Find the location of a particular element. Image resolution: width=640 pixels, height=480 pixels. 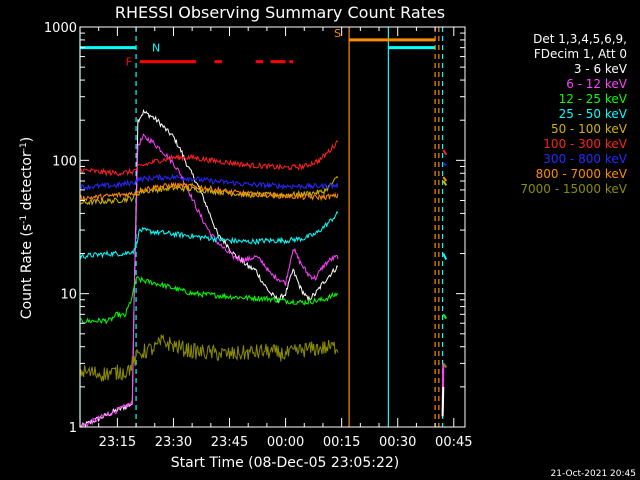

x-tick-label: 23:45 is located at coordinates (229, 442).